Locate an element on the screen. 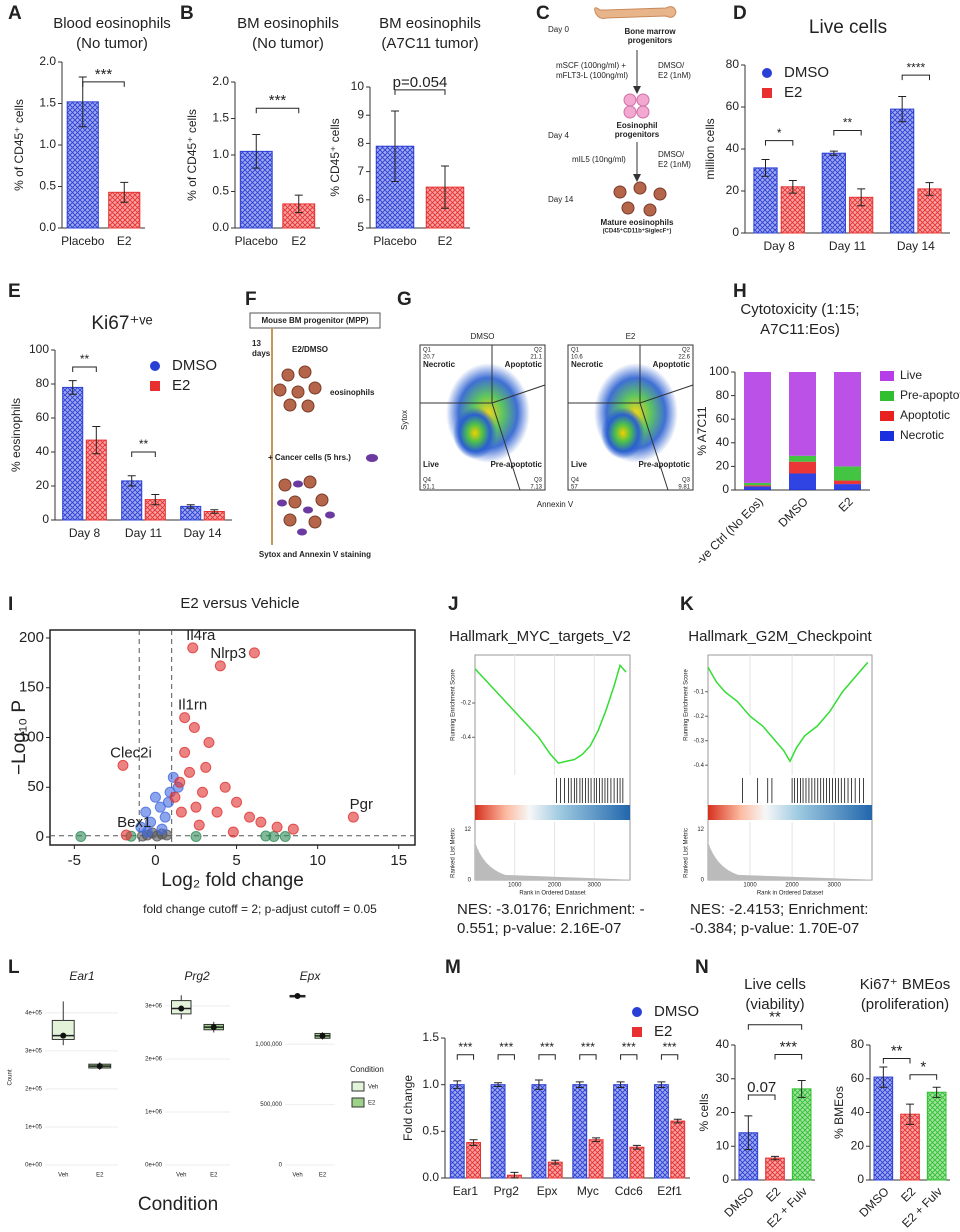 The width and height of the screenshot is (960, 1232). axis-label: % of CD45⁺ cells is located at coordinates (19, 145).